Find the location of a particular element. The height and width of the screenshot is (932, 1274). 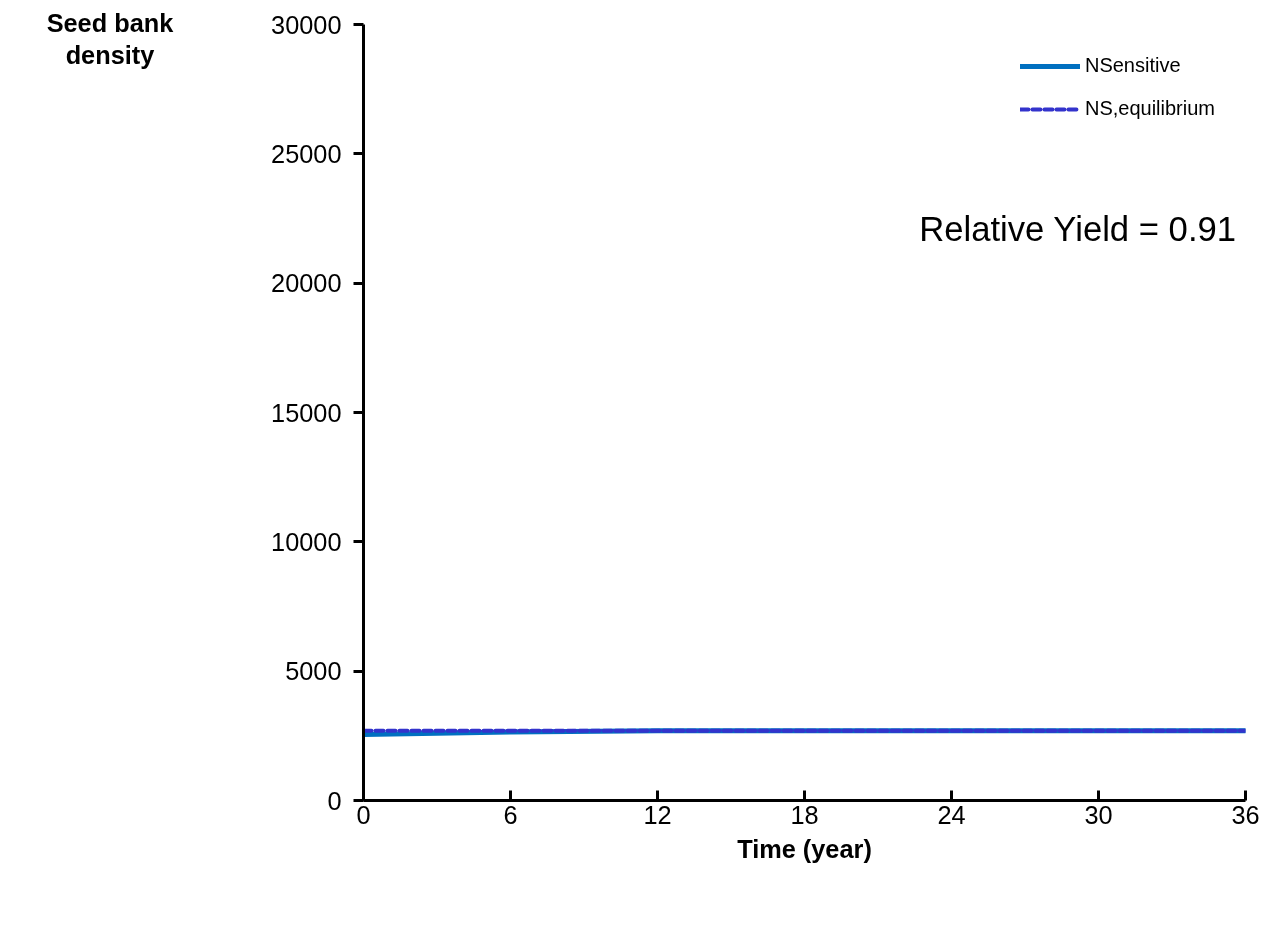

y-tick-label: 30000 is located at coordinates (306, 24).